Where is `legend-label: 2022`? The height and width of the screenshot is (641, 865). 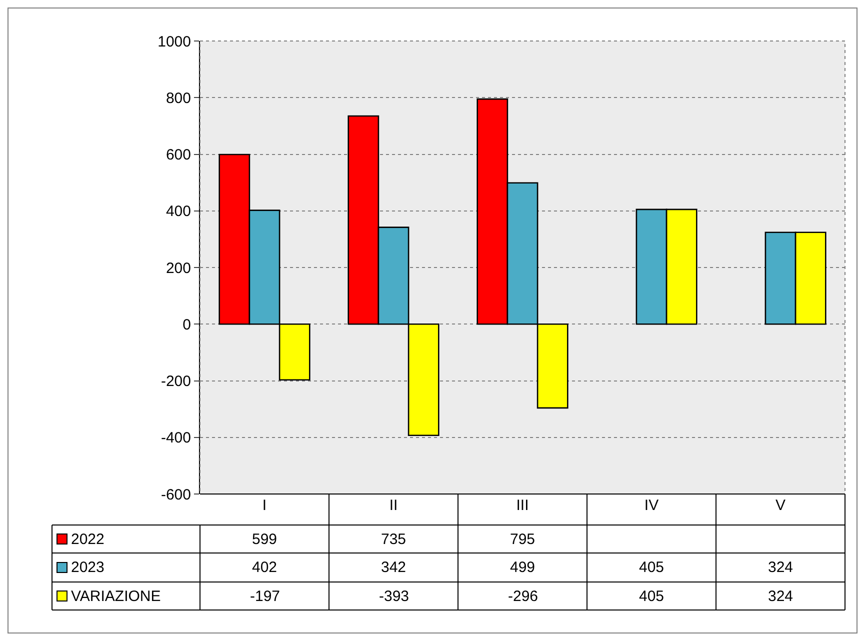
legend-label: 2022 is located at coordinates (87, 539).